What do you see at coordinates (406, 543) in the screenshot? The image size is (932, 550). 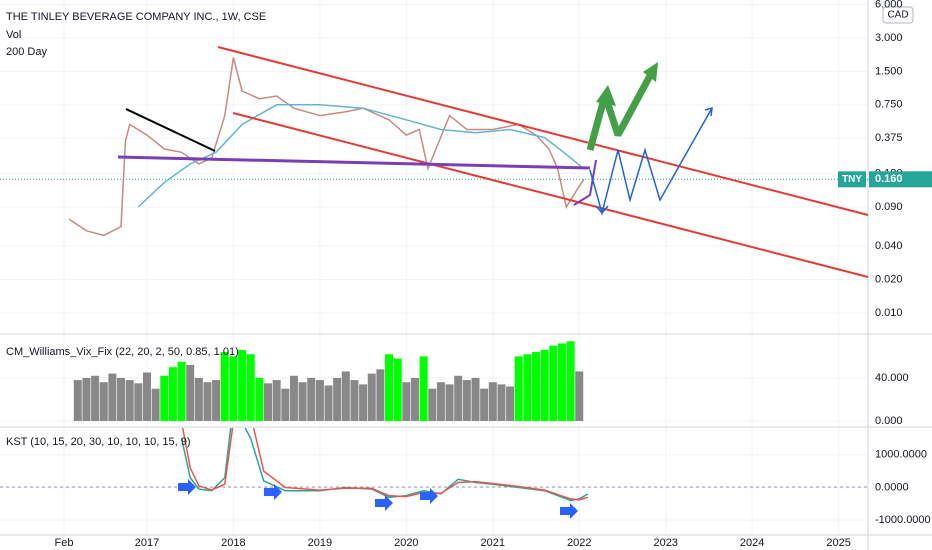 I see `x-tick-label: 2020` at bounding box center [406, 543].